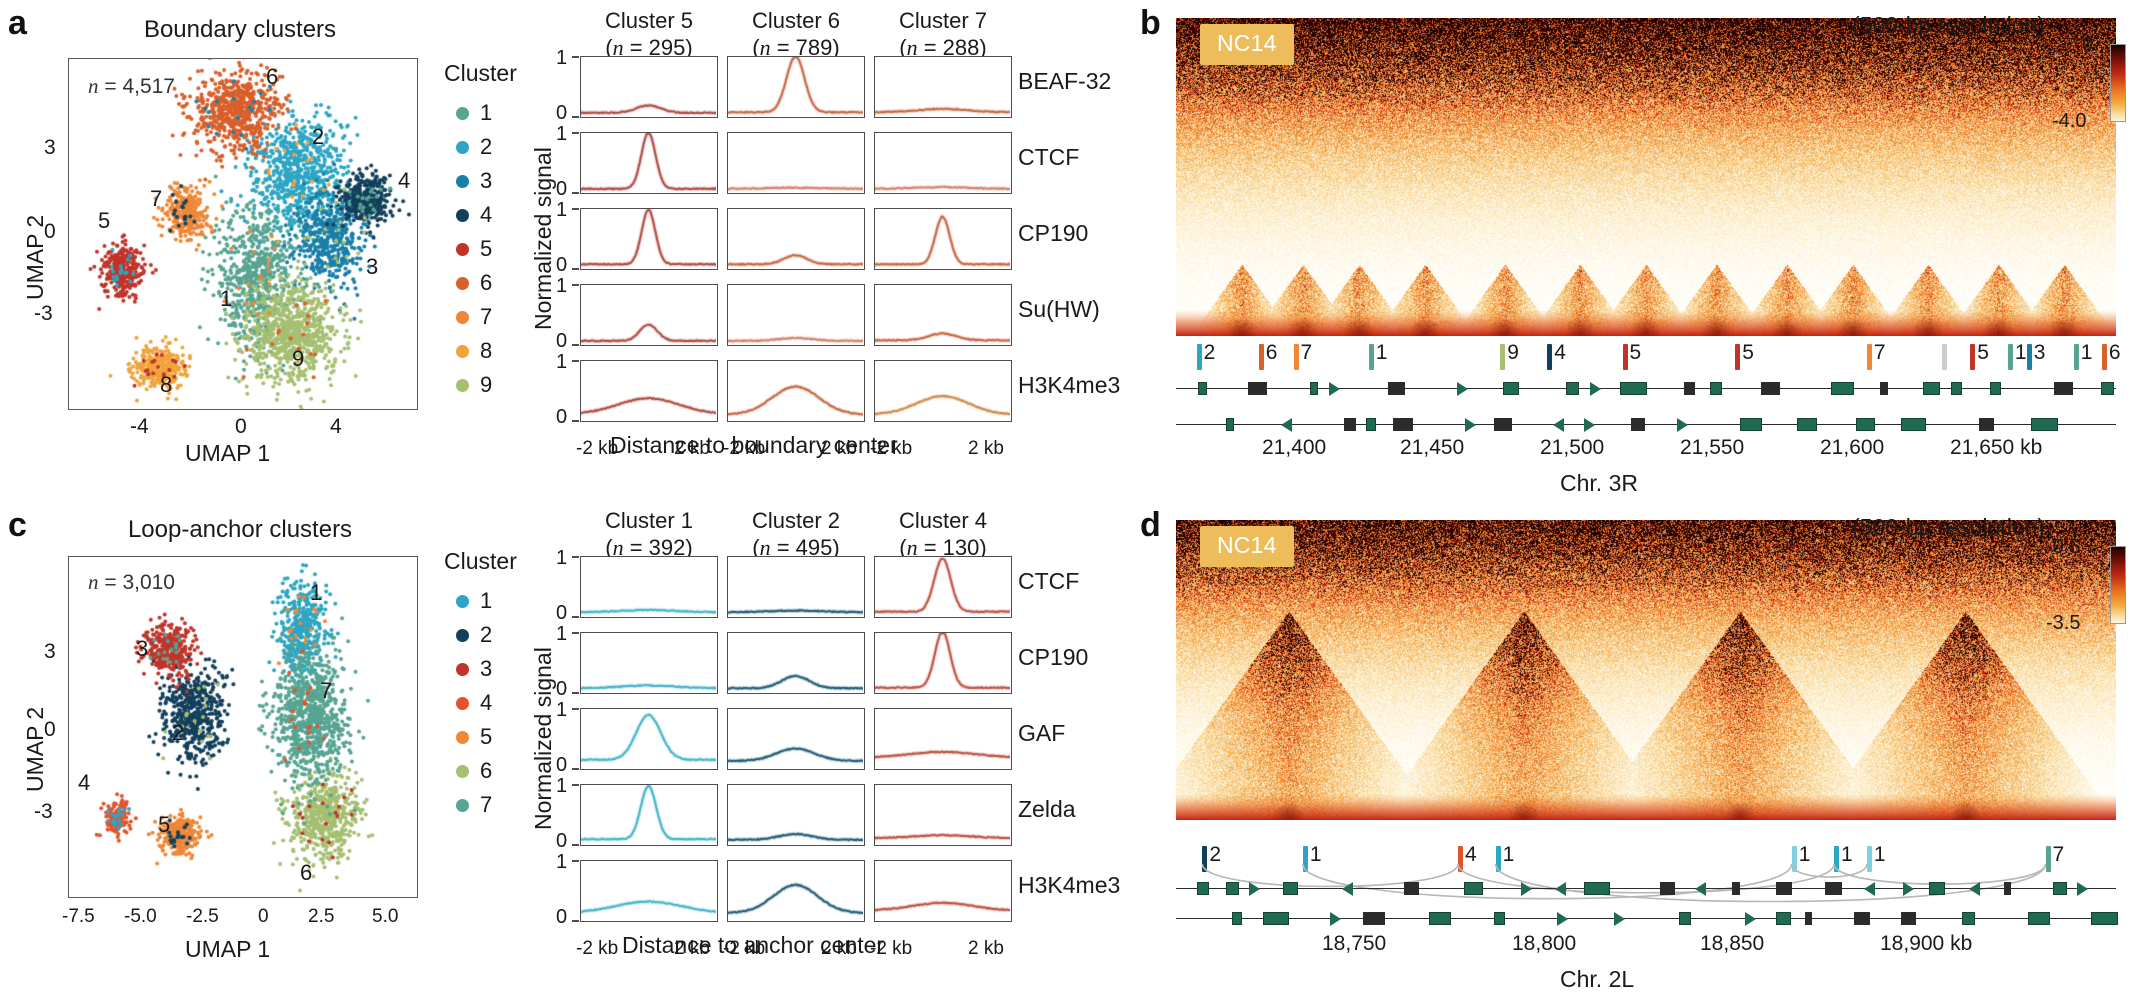 Image resolution: width=2153 pixels, height=1003 pixels. What do you see at coordinates (474, 249) in the screenshot?
I see `legend-a-item-5: 5` at bounding box center [474, 249].